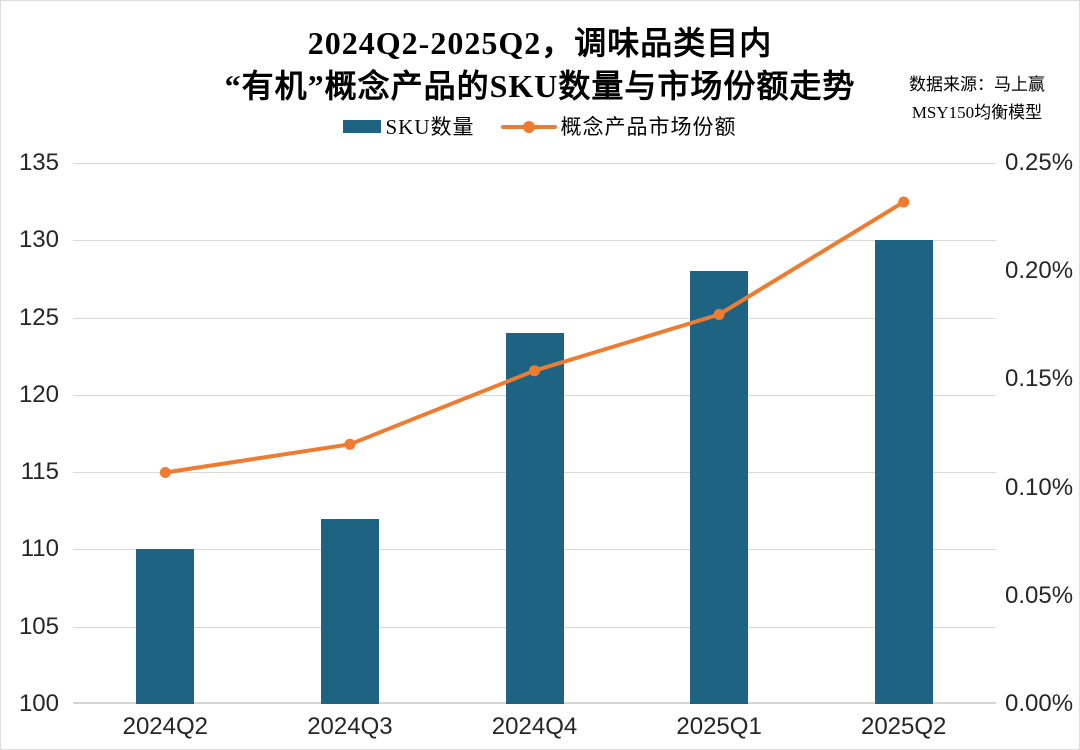  What do you see at coordinates (38, 162) in the screenshot?
I see `y-axis-left-tick-label: 135` at bounding box center [38, 162].